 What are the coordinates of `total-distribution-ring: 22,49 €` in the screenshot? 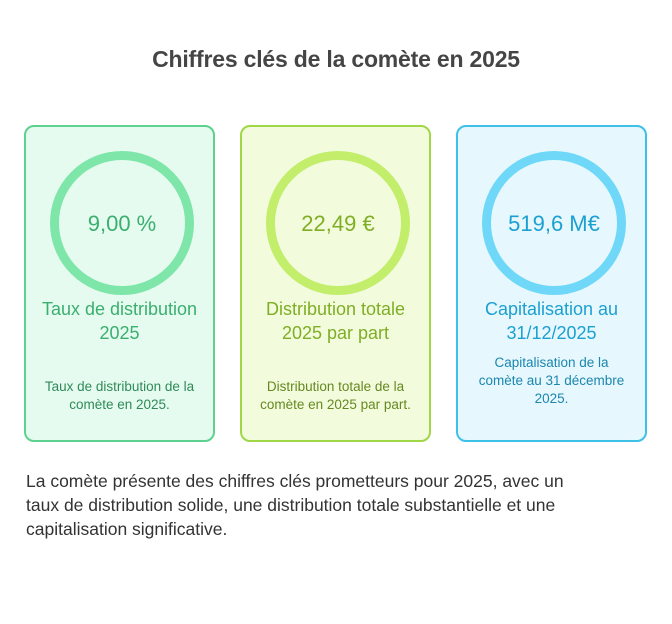 It's located at (338, 223).